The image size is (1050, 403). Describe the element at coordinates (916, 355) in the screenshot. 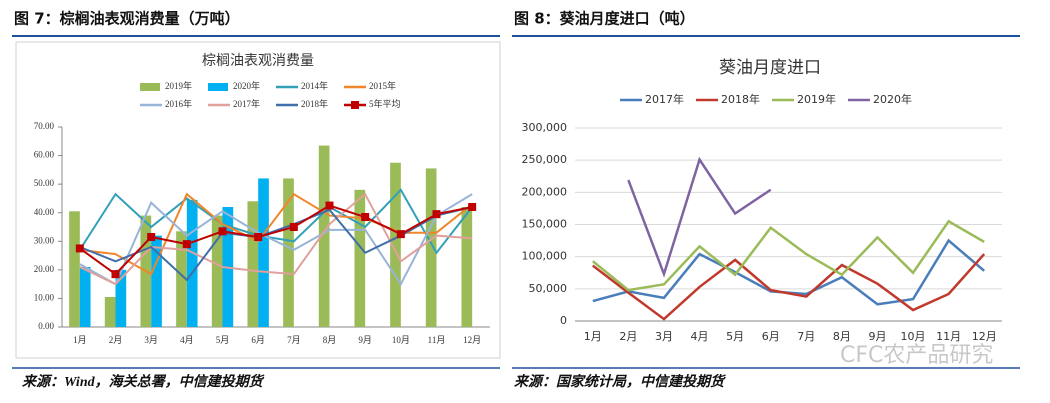

I see `watermark: CFC农产品研究` at that location.